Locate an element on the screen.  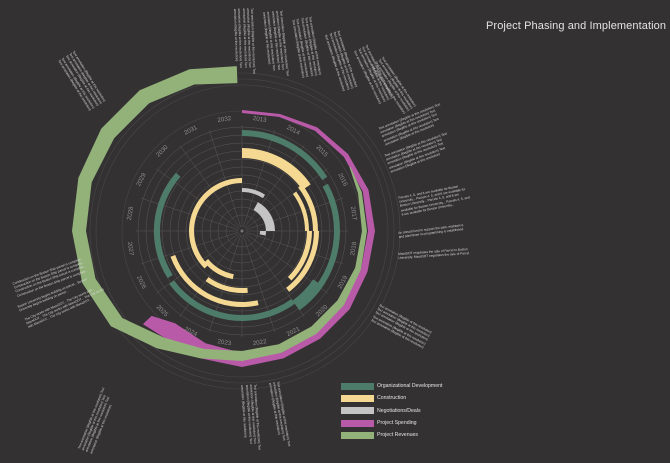
legend-label: Construction is located at coordinates (392, 398).